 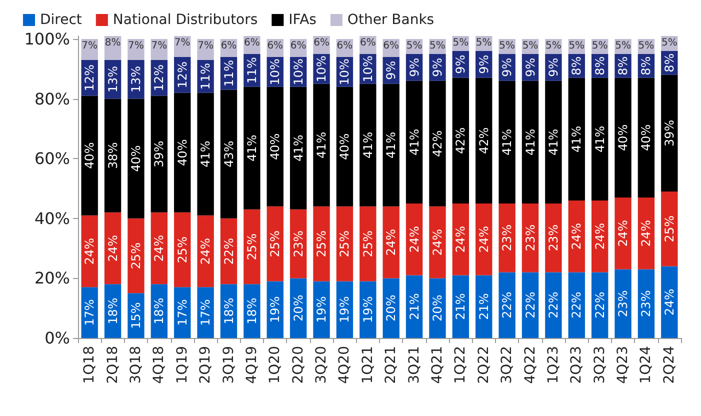 I want to click on y-tick-label: 100%, so click(x=47, y=38).